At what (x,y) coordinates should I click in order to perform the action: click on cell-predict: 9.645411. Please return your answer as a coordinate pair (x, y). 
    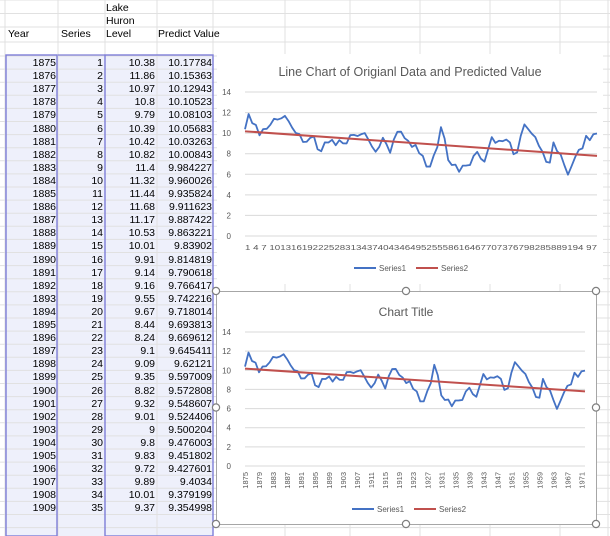
    Looking at the image, I should click on (190, 351).